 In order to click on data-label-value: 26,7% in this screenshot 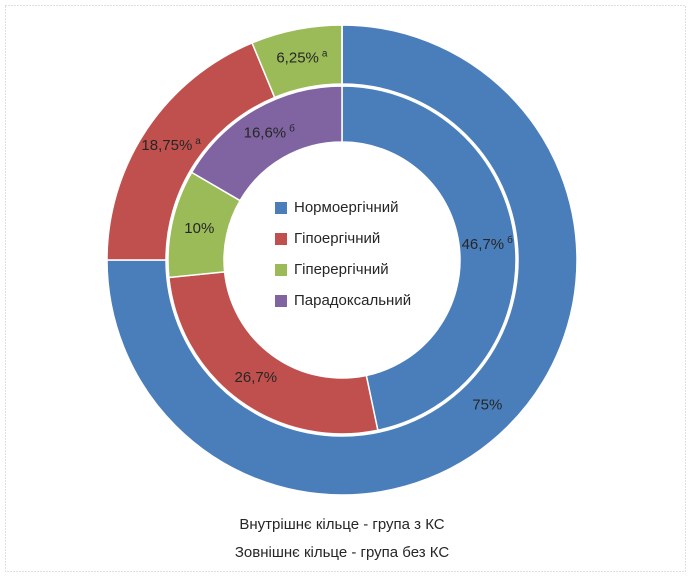, I will do `click(256, 377)`.